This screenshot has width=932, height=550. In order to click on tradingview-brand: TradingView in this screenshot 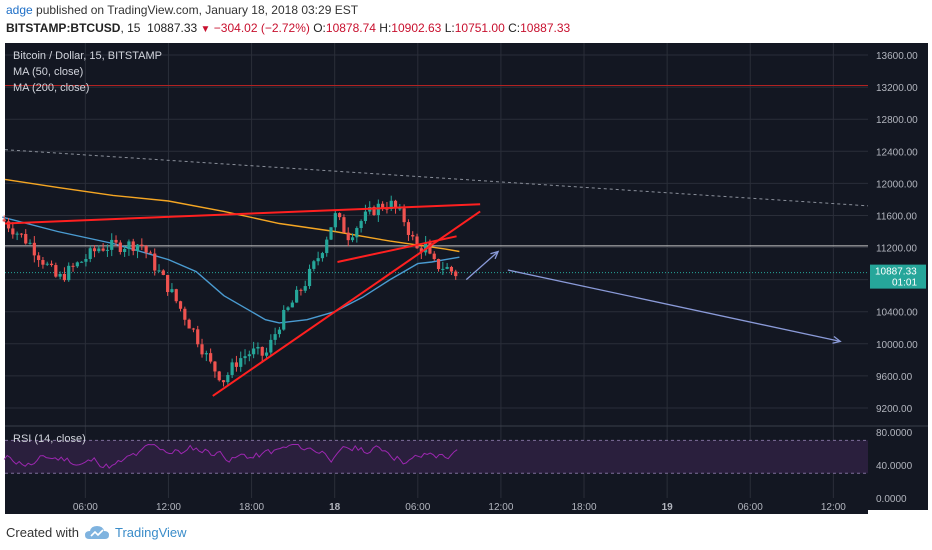, I will do `click(150, 532)`.